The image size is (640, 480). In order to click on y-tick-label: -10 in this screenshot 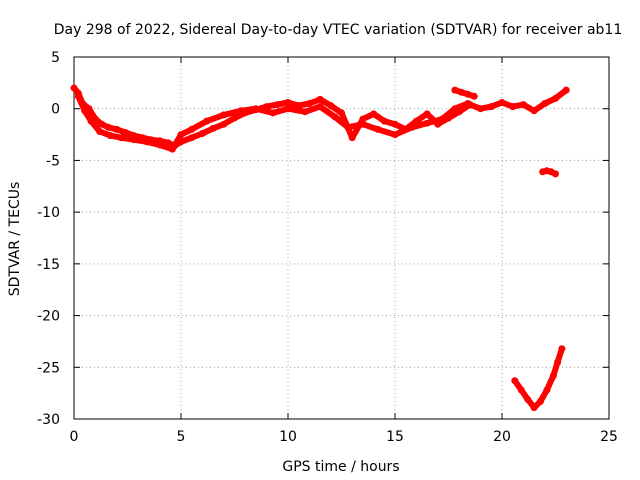, I will do `click(48, 213)`.